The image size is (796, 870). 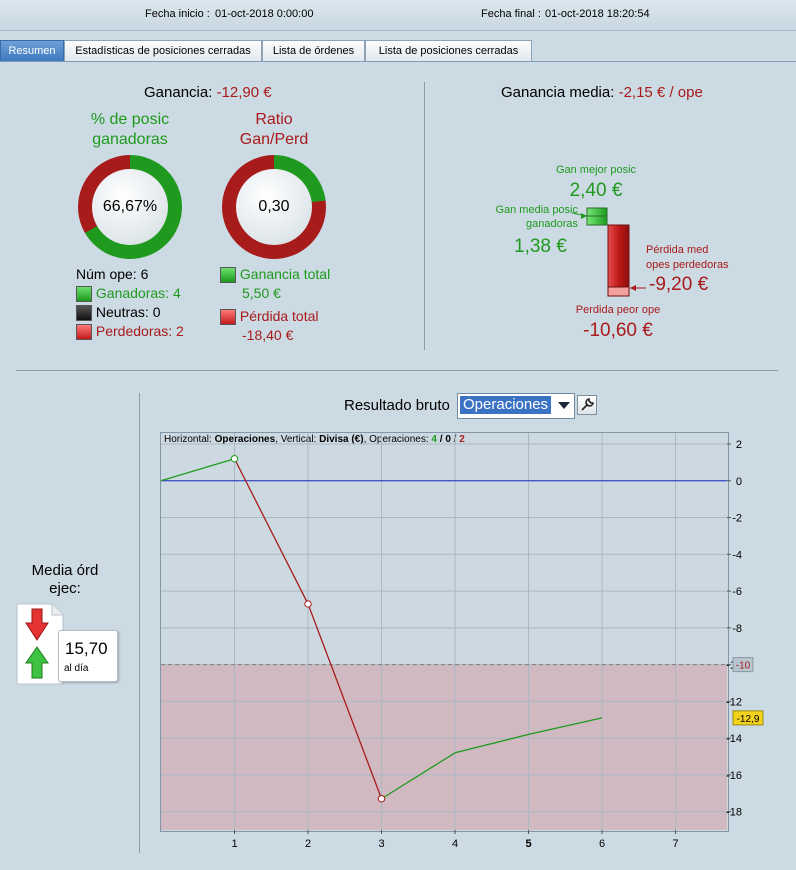 What do you see at coordinates (178, 92) in the screenshot?
I see `gain-label: Ganancia:` at bounding box center [178, 92].